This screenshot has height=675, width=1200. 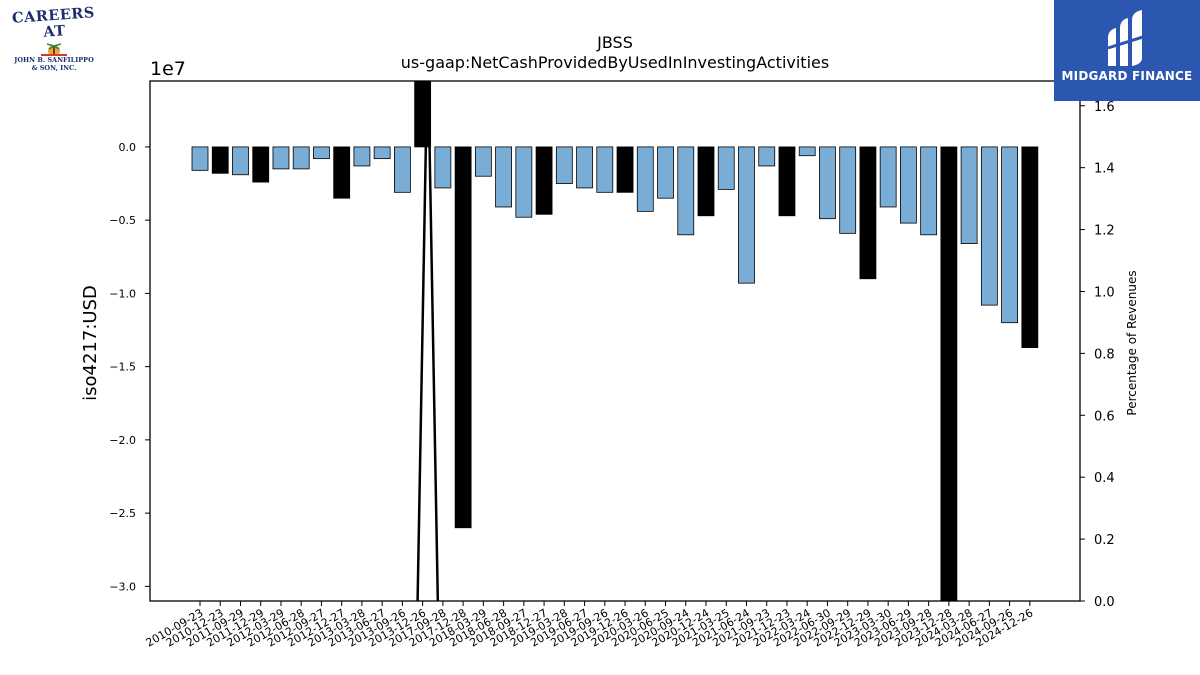 What do you see at coordinates (54, 60) in the screenshot?
I see `careers-logo-company: JOHN B. SANFILIPPO` at bounding box center [54, 60].